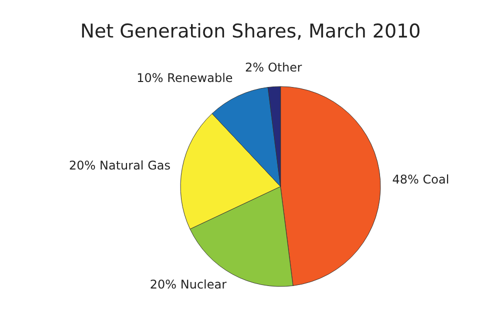 The image size is (500, 334). What do you see at coordinates (119, 165) in the screenshot?
I see `slice-label: 20% Natural Gas` at bounding box center [119, 165].